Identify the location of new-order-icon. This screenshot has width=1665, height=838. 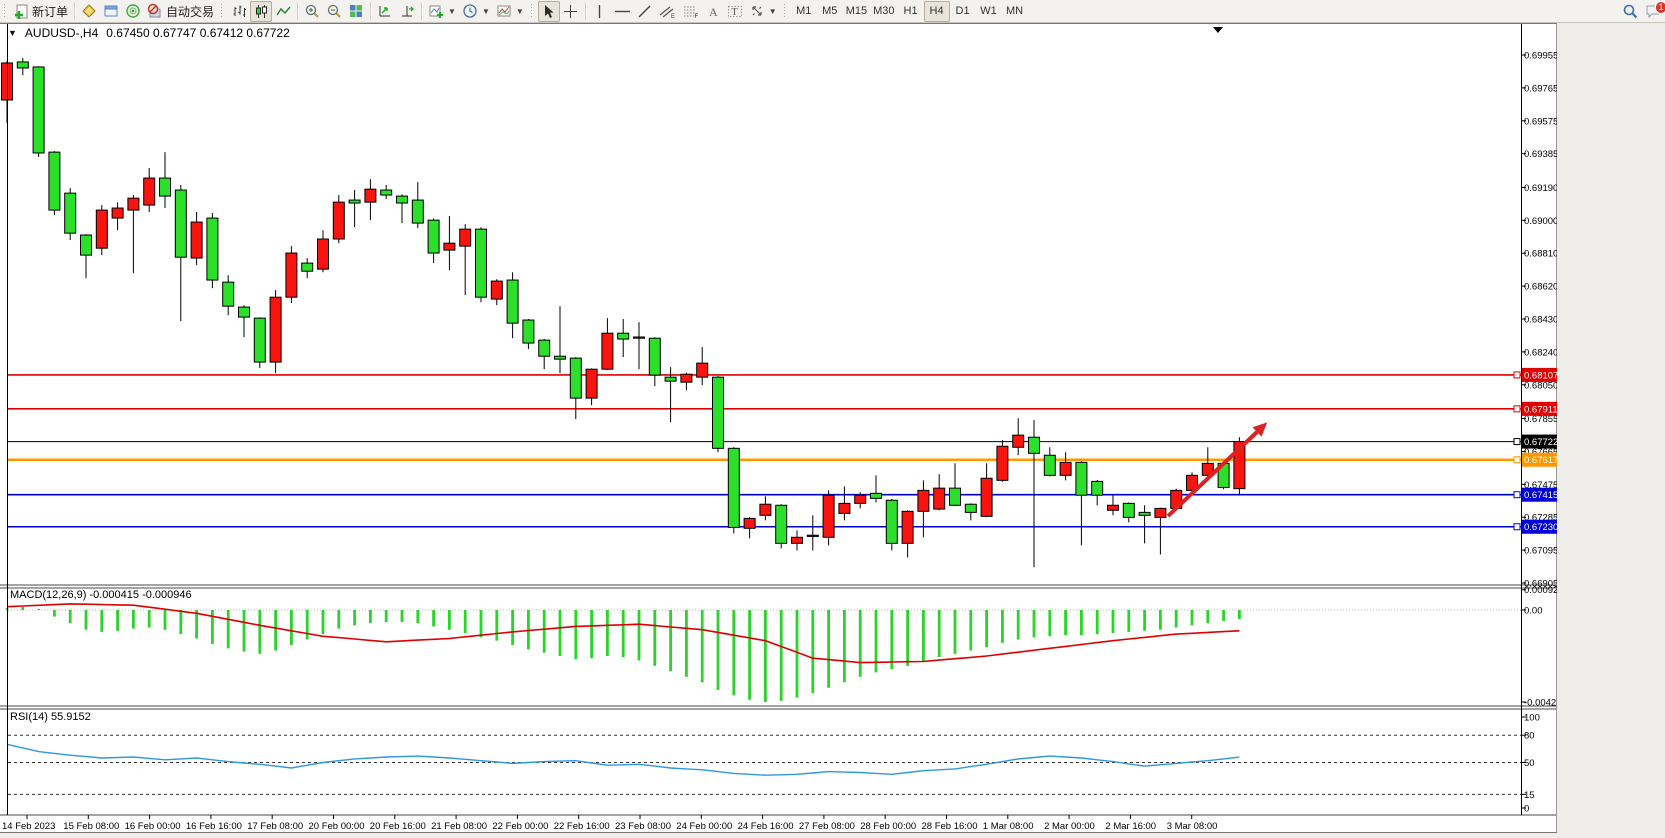
(21, 11).